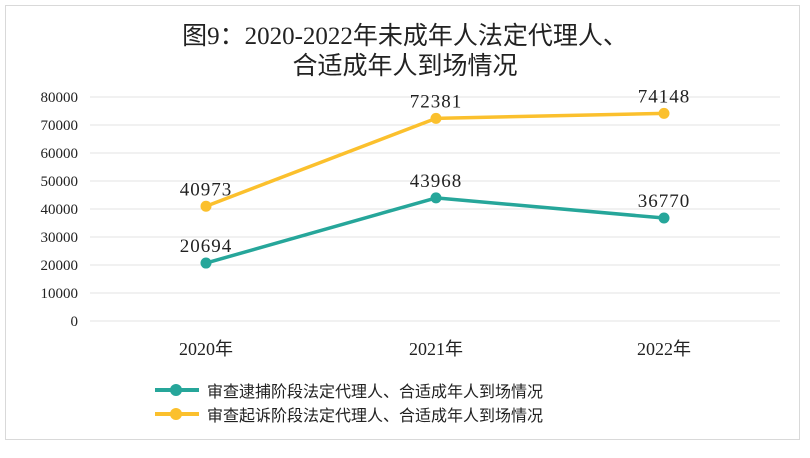 The height and width of the screenshot is (458, 810). I want to click on x-tick-label: 2022年, so click(664, 349).